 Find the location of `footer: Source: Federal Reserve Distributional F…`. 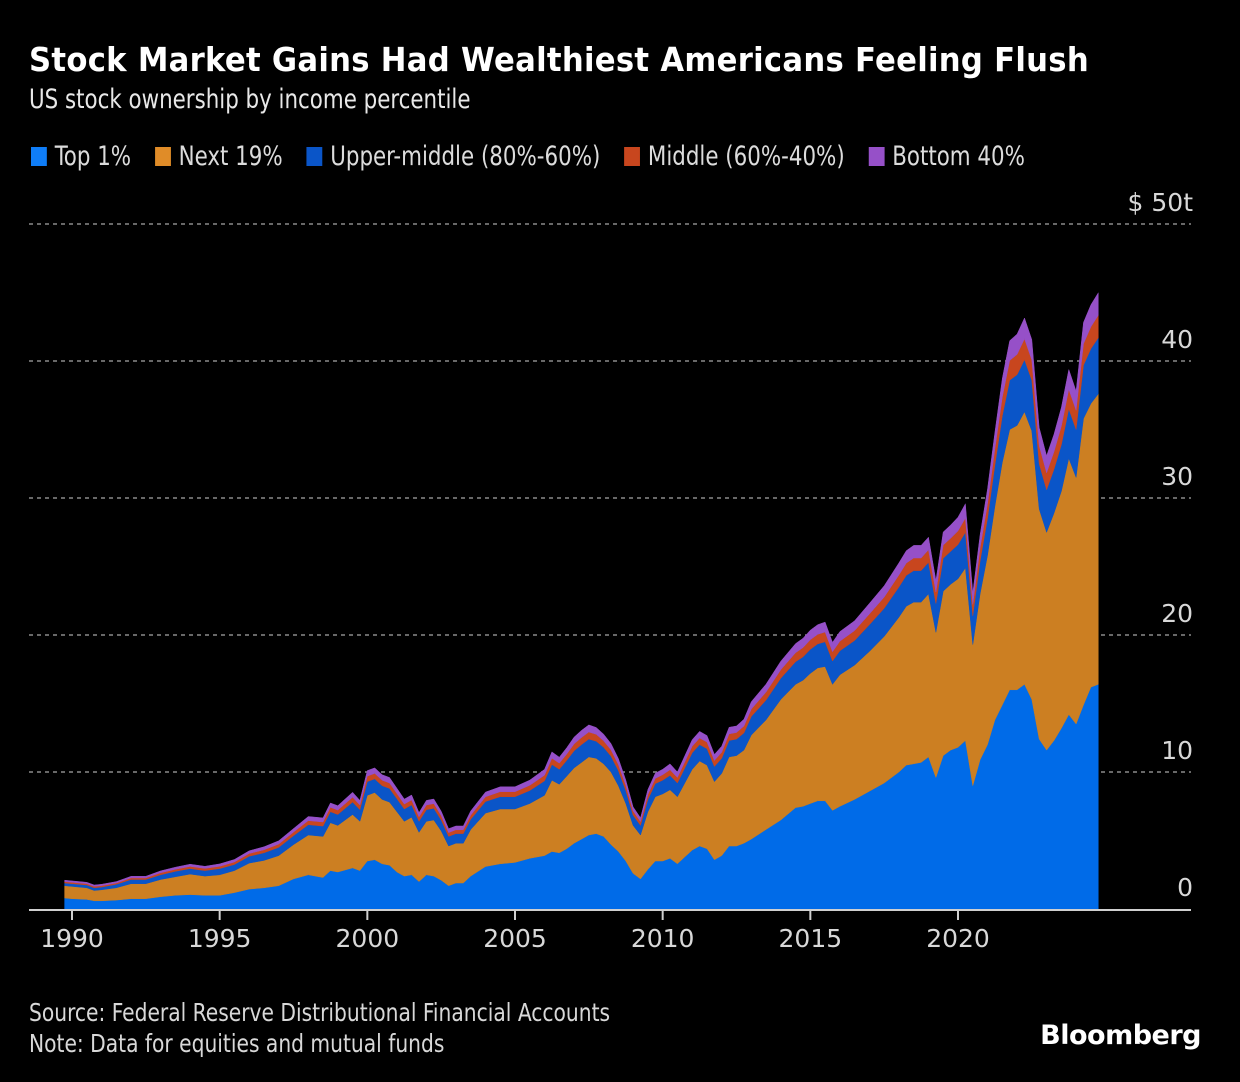

footer: Source: Federal Reserve Distributional F… is located at coordinates (319, 1028).